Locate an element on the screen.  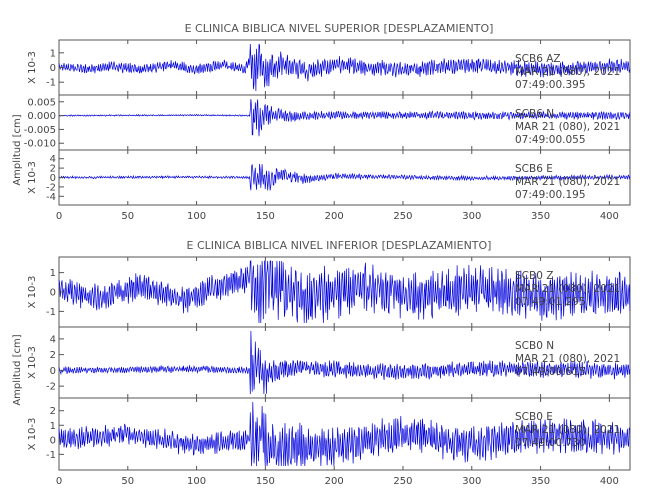
lower-p1-ytick-label-0: 1 is located at coordinates (53, 273).